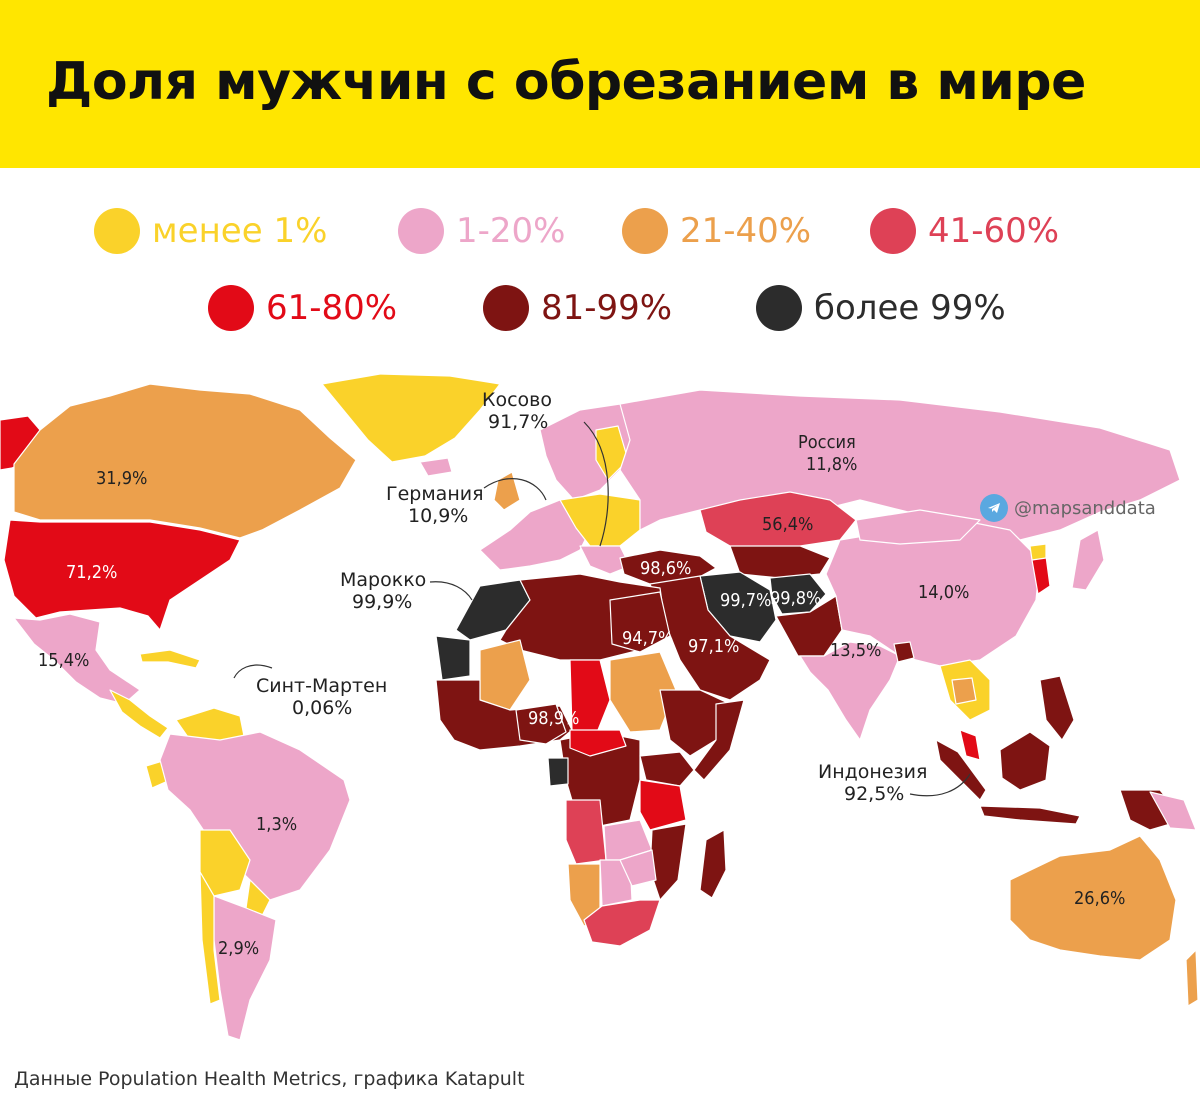  Describe the element at coordinates (850, 691) in the screenshot. I see `region-india` at that location.